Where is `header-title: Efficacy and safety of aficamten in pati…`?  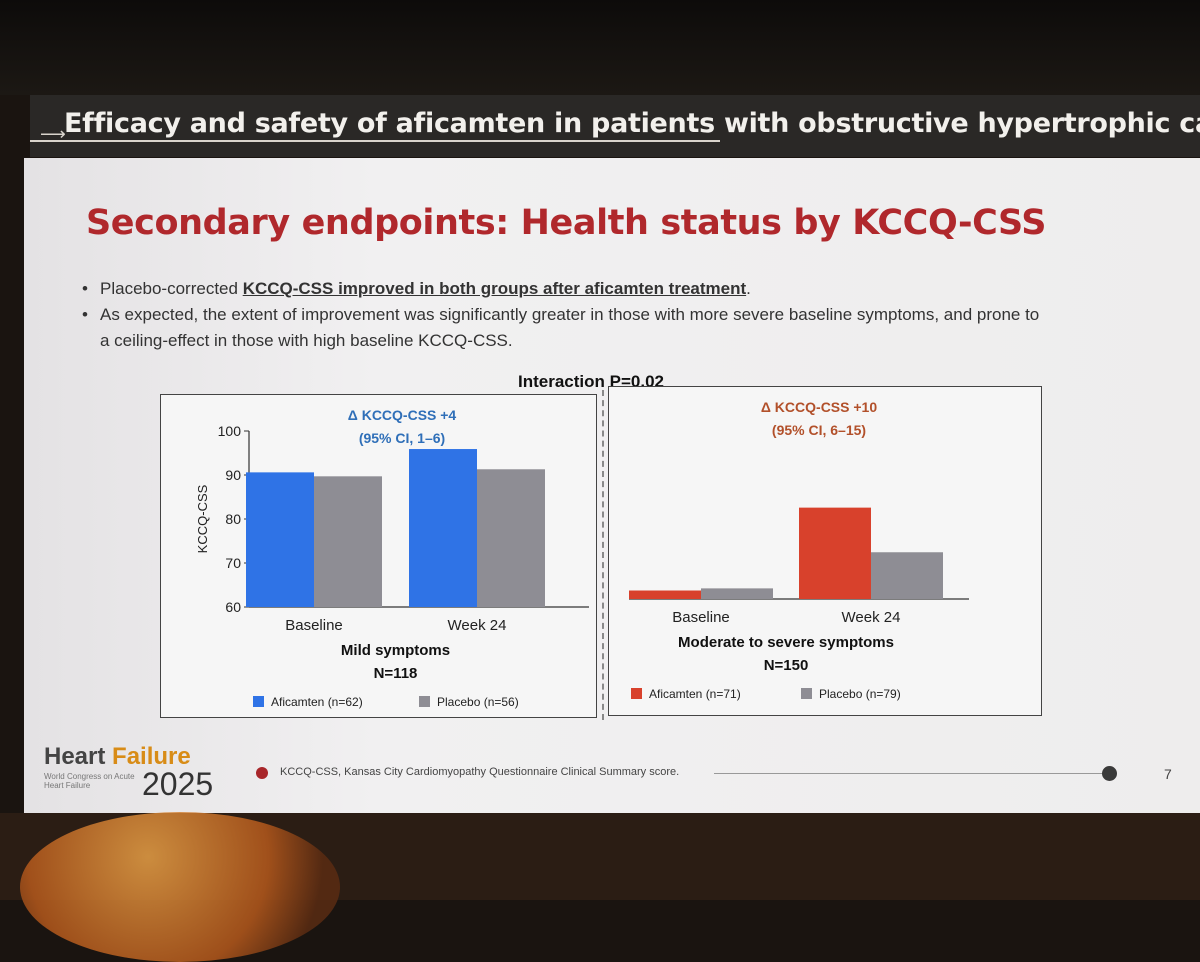
header-title: Efficacy and safety of aficamten in pati… is located at coordinates (632, 123).